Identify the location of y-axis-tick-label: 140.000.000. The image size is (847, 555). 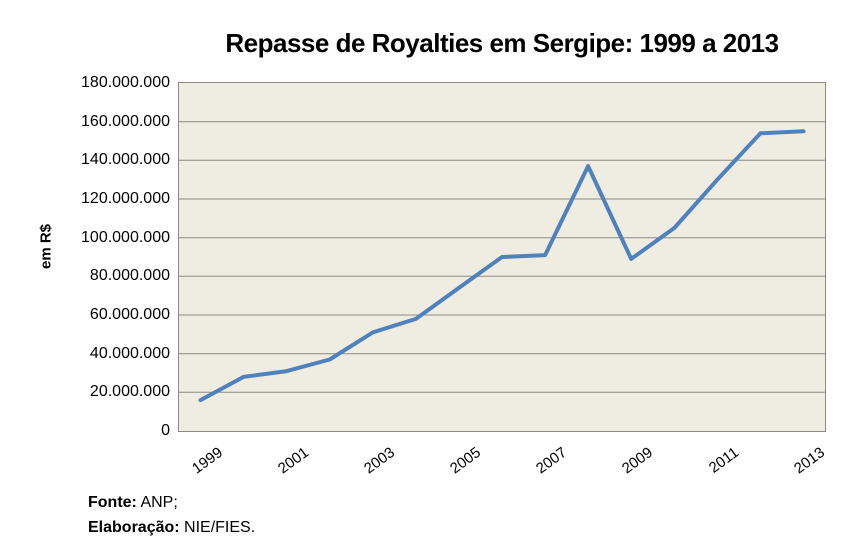
(125, 160).